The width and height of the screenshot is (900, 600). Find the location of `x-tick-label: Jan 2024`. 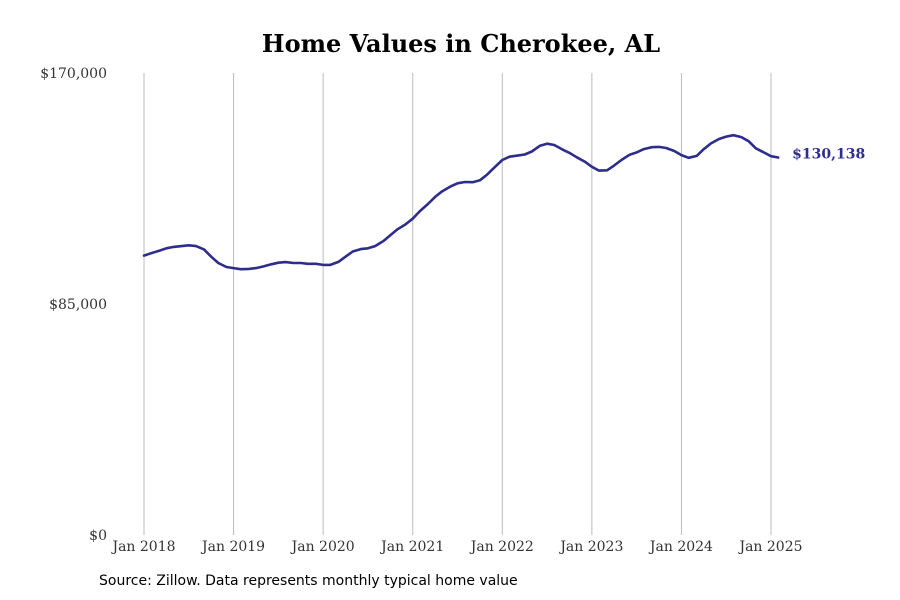

x-tick-label: Jan 2024 is located at coordinates (680, 547).